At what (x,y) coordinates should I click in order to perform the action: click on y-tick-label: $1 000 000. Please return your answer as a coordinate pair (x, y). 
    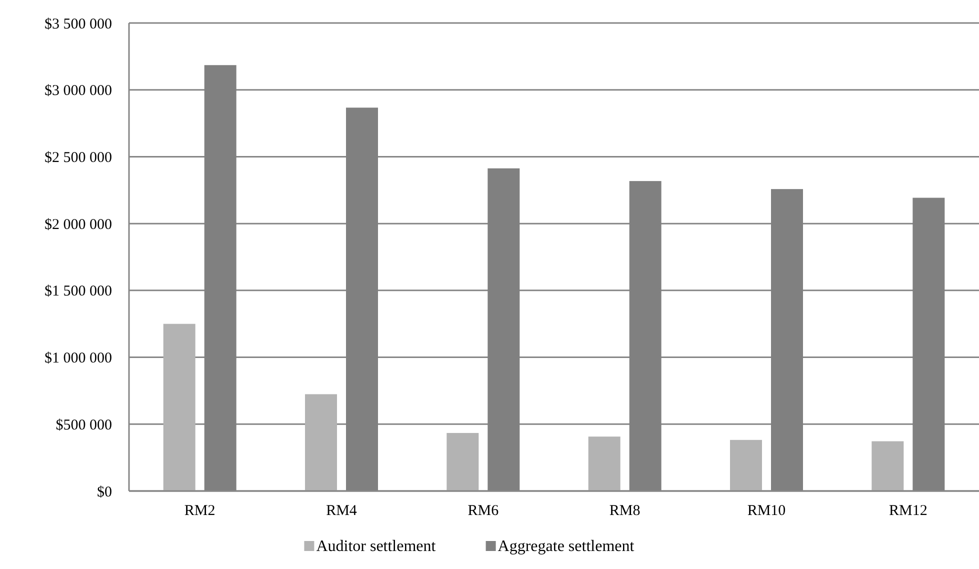
    Looking at the image, I should click on (78, 358).